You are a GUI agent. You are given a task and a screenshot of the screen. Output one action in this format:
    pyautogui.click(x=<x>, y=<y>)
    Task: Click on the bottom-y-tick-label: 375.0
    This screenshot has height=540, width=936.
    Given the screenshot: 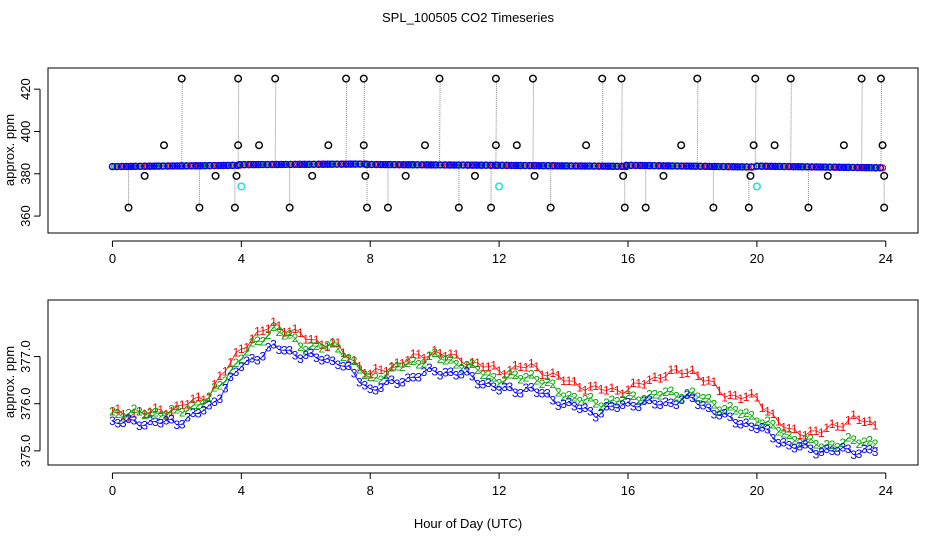 What is the action you would take?
    pyautogui.click(x=25, y=451)
    